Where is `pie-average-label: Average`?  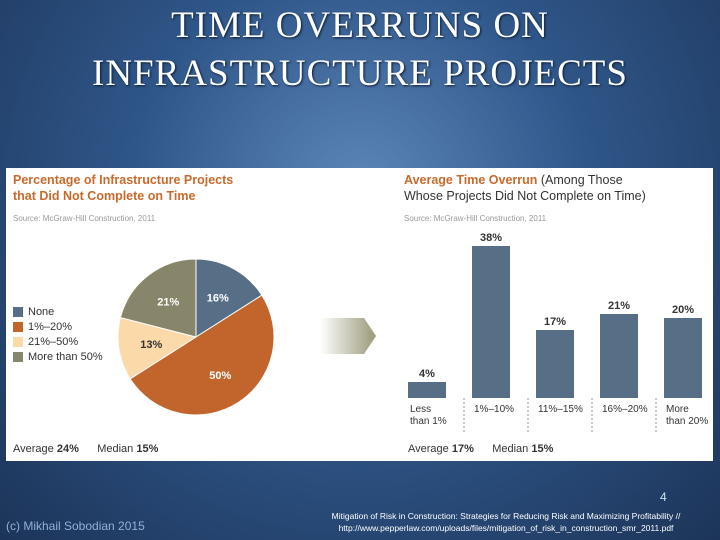 pie-average-label: Average is located at coordinates (33, 449).